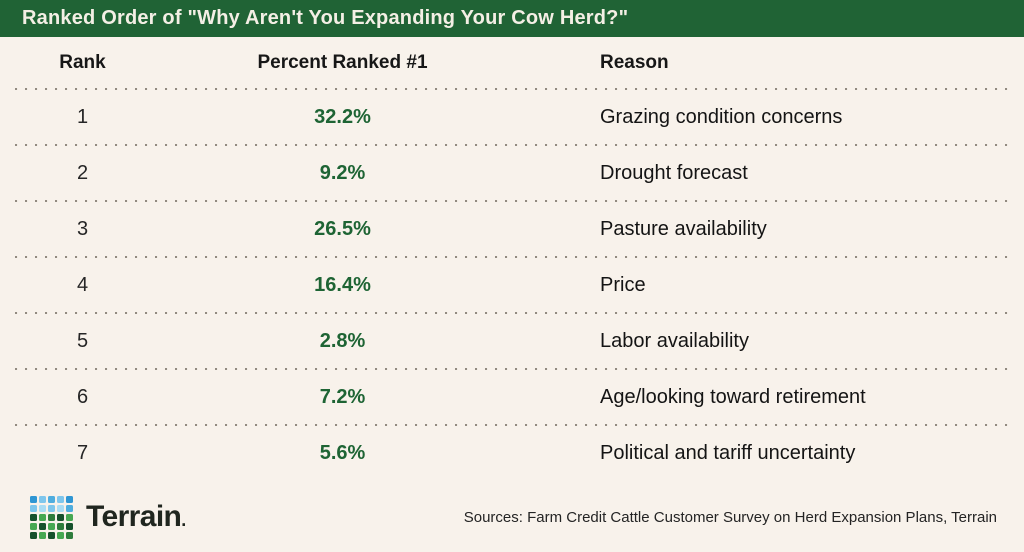 Image resolution: width=1024 pixels, height=552 pixels. Describe the element at coordinates (512, 453) in the screenshot. I see `table-row: 7 5.6% Political and tariff uncertainty` at that location.